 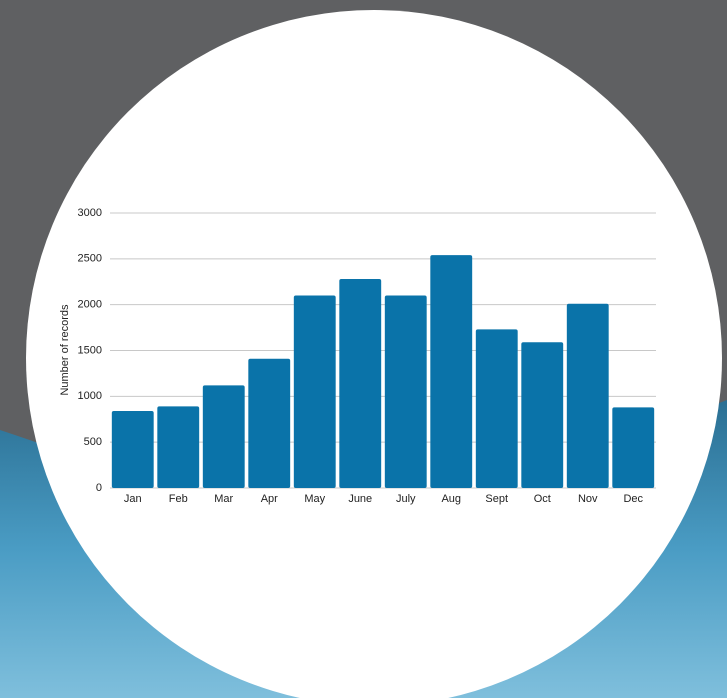 I want to click on x-tick-label: Jan, so click(x=133, y=499).